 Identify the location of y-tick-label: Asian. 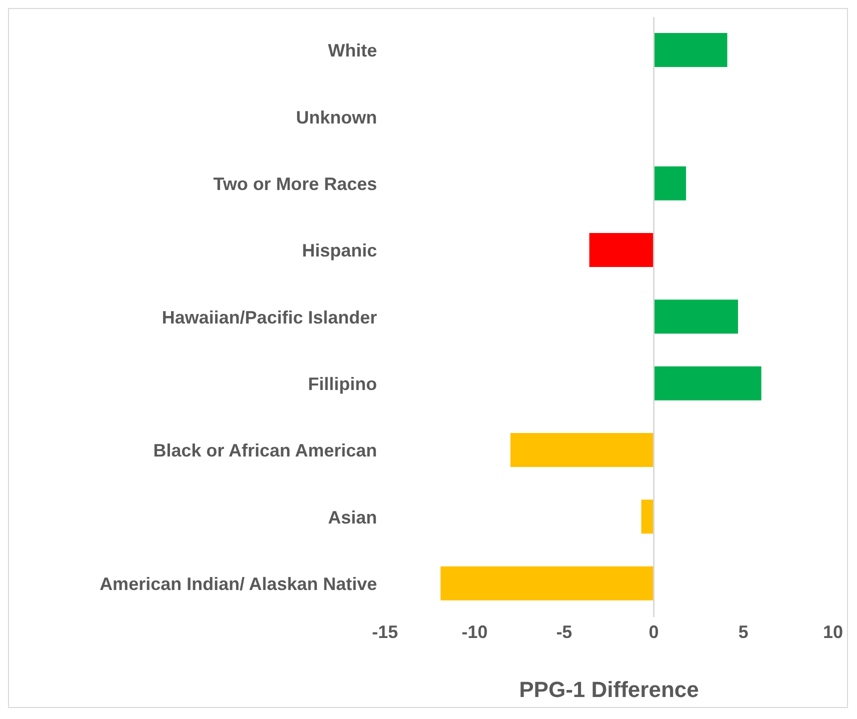
(352, 517).